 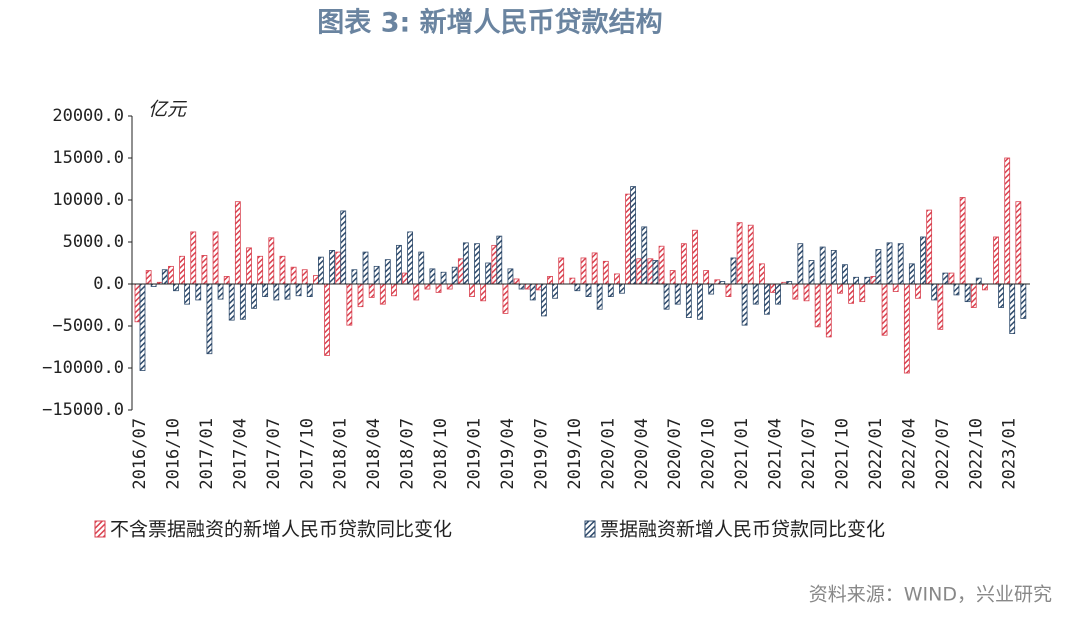 I want to click on source: 资料来源：WIND，兴业研究, so click(x=930, y=595).